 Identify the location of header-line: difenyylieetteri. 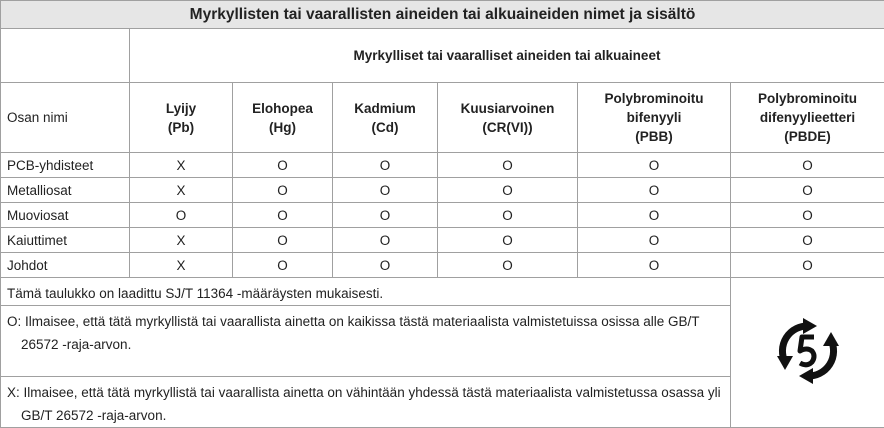
(807, 117).